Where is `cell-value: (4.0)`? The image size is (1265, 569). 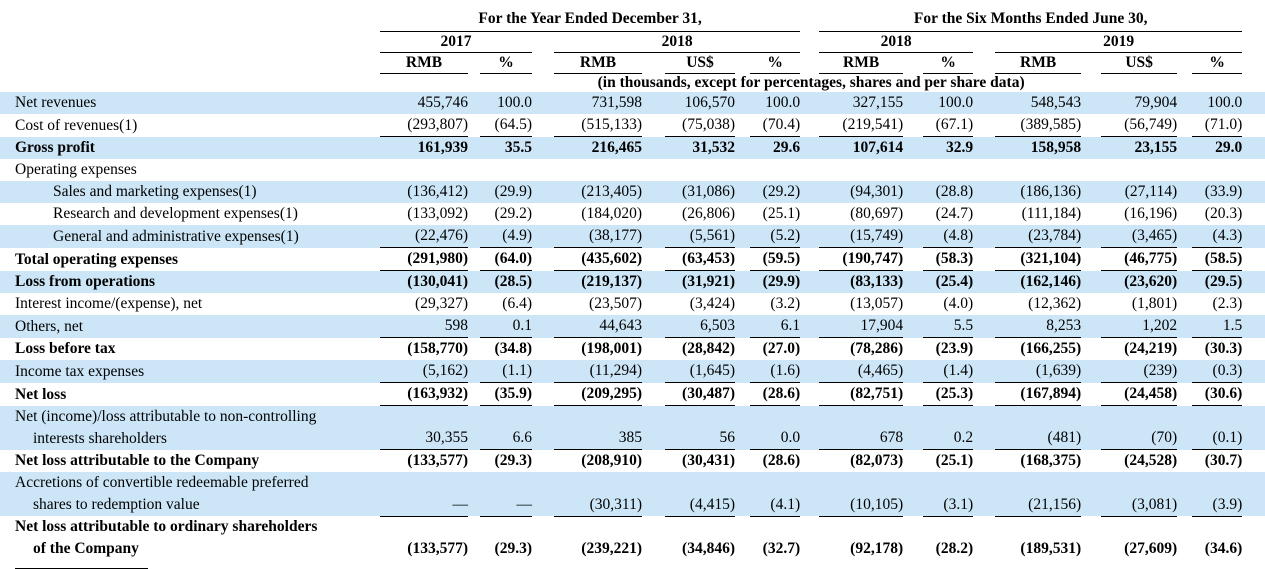
cell-value: (4.0) is located at coordinates (958, 303).